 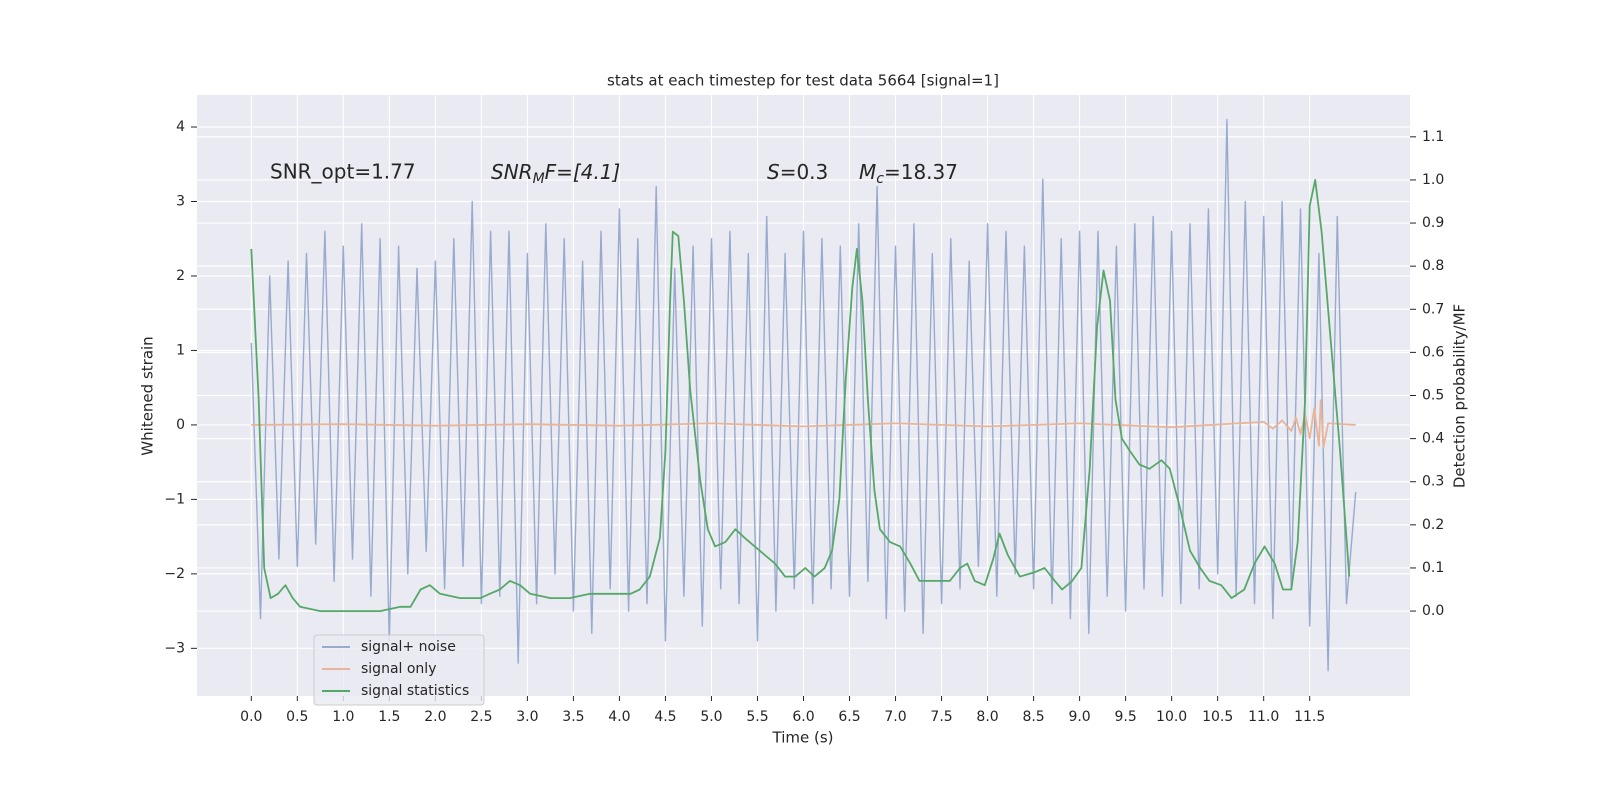 I want to click on annotation-sub: M, so click(x=539, y=179).